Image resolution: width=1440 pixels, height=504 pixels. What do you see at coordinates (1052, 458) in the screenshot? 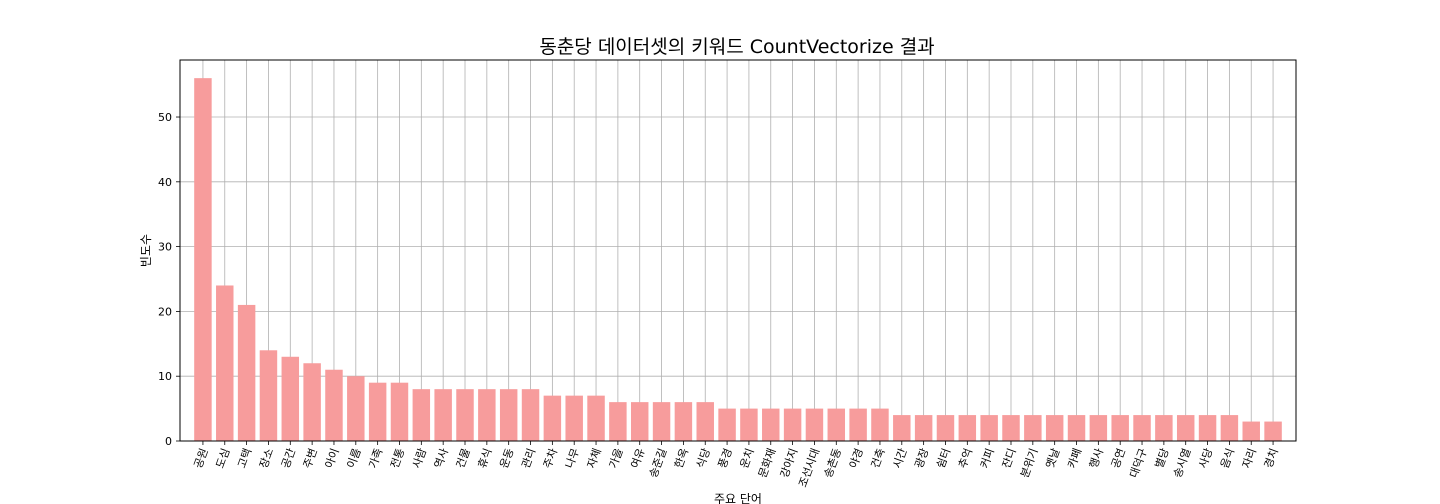
I see `x-tick-label: 옛날` at bounding box center [1052, 458].